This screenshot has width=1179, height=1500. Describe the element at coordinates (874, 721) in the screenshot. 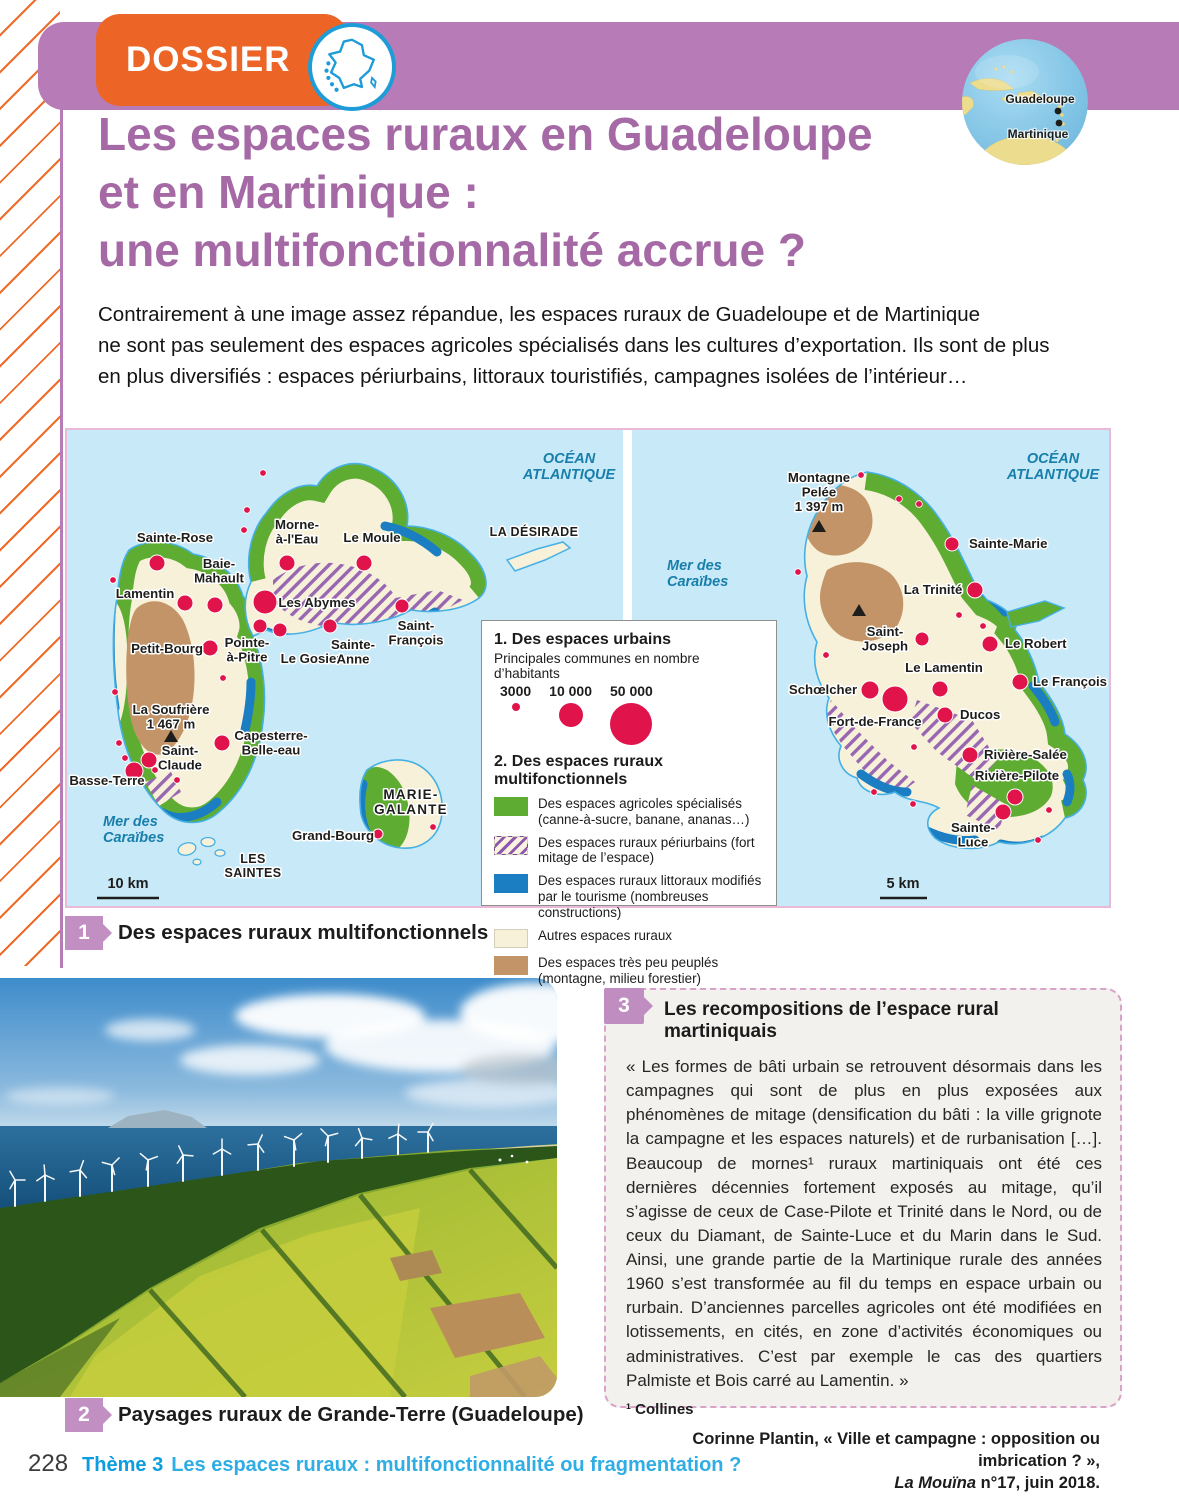

I see `svg-text: Fort-de-France` at that location.